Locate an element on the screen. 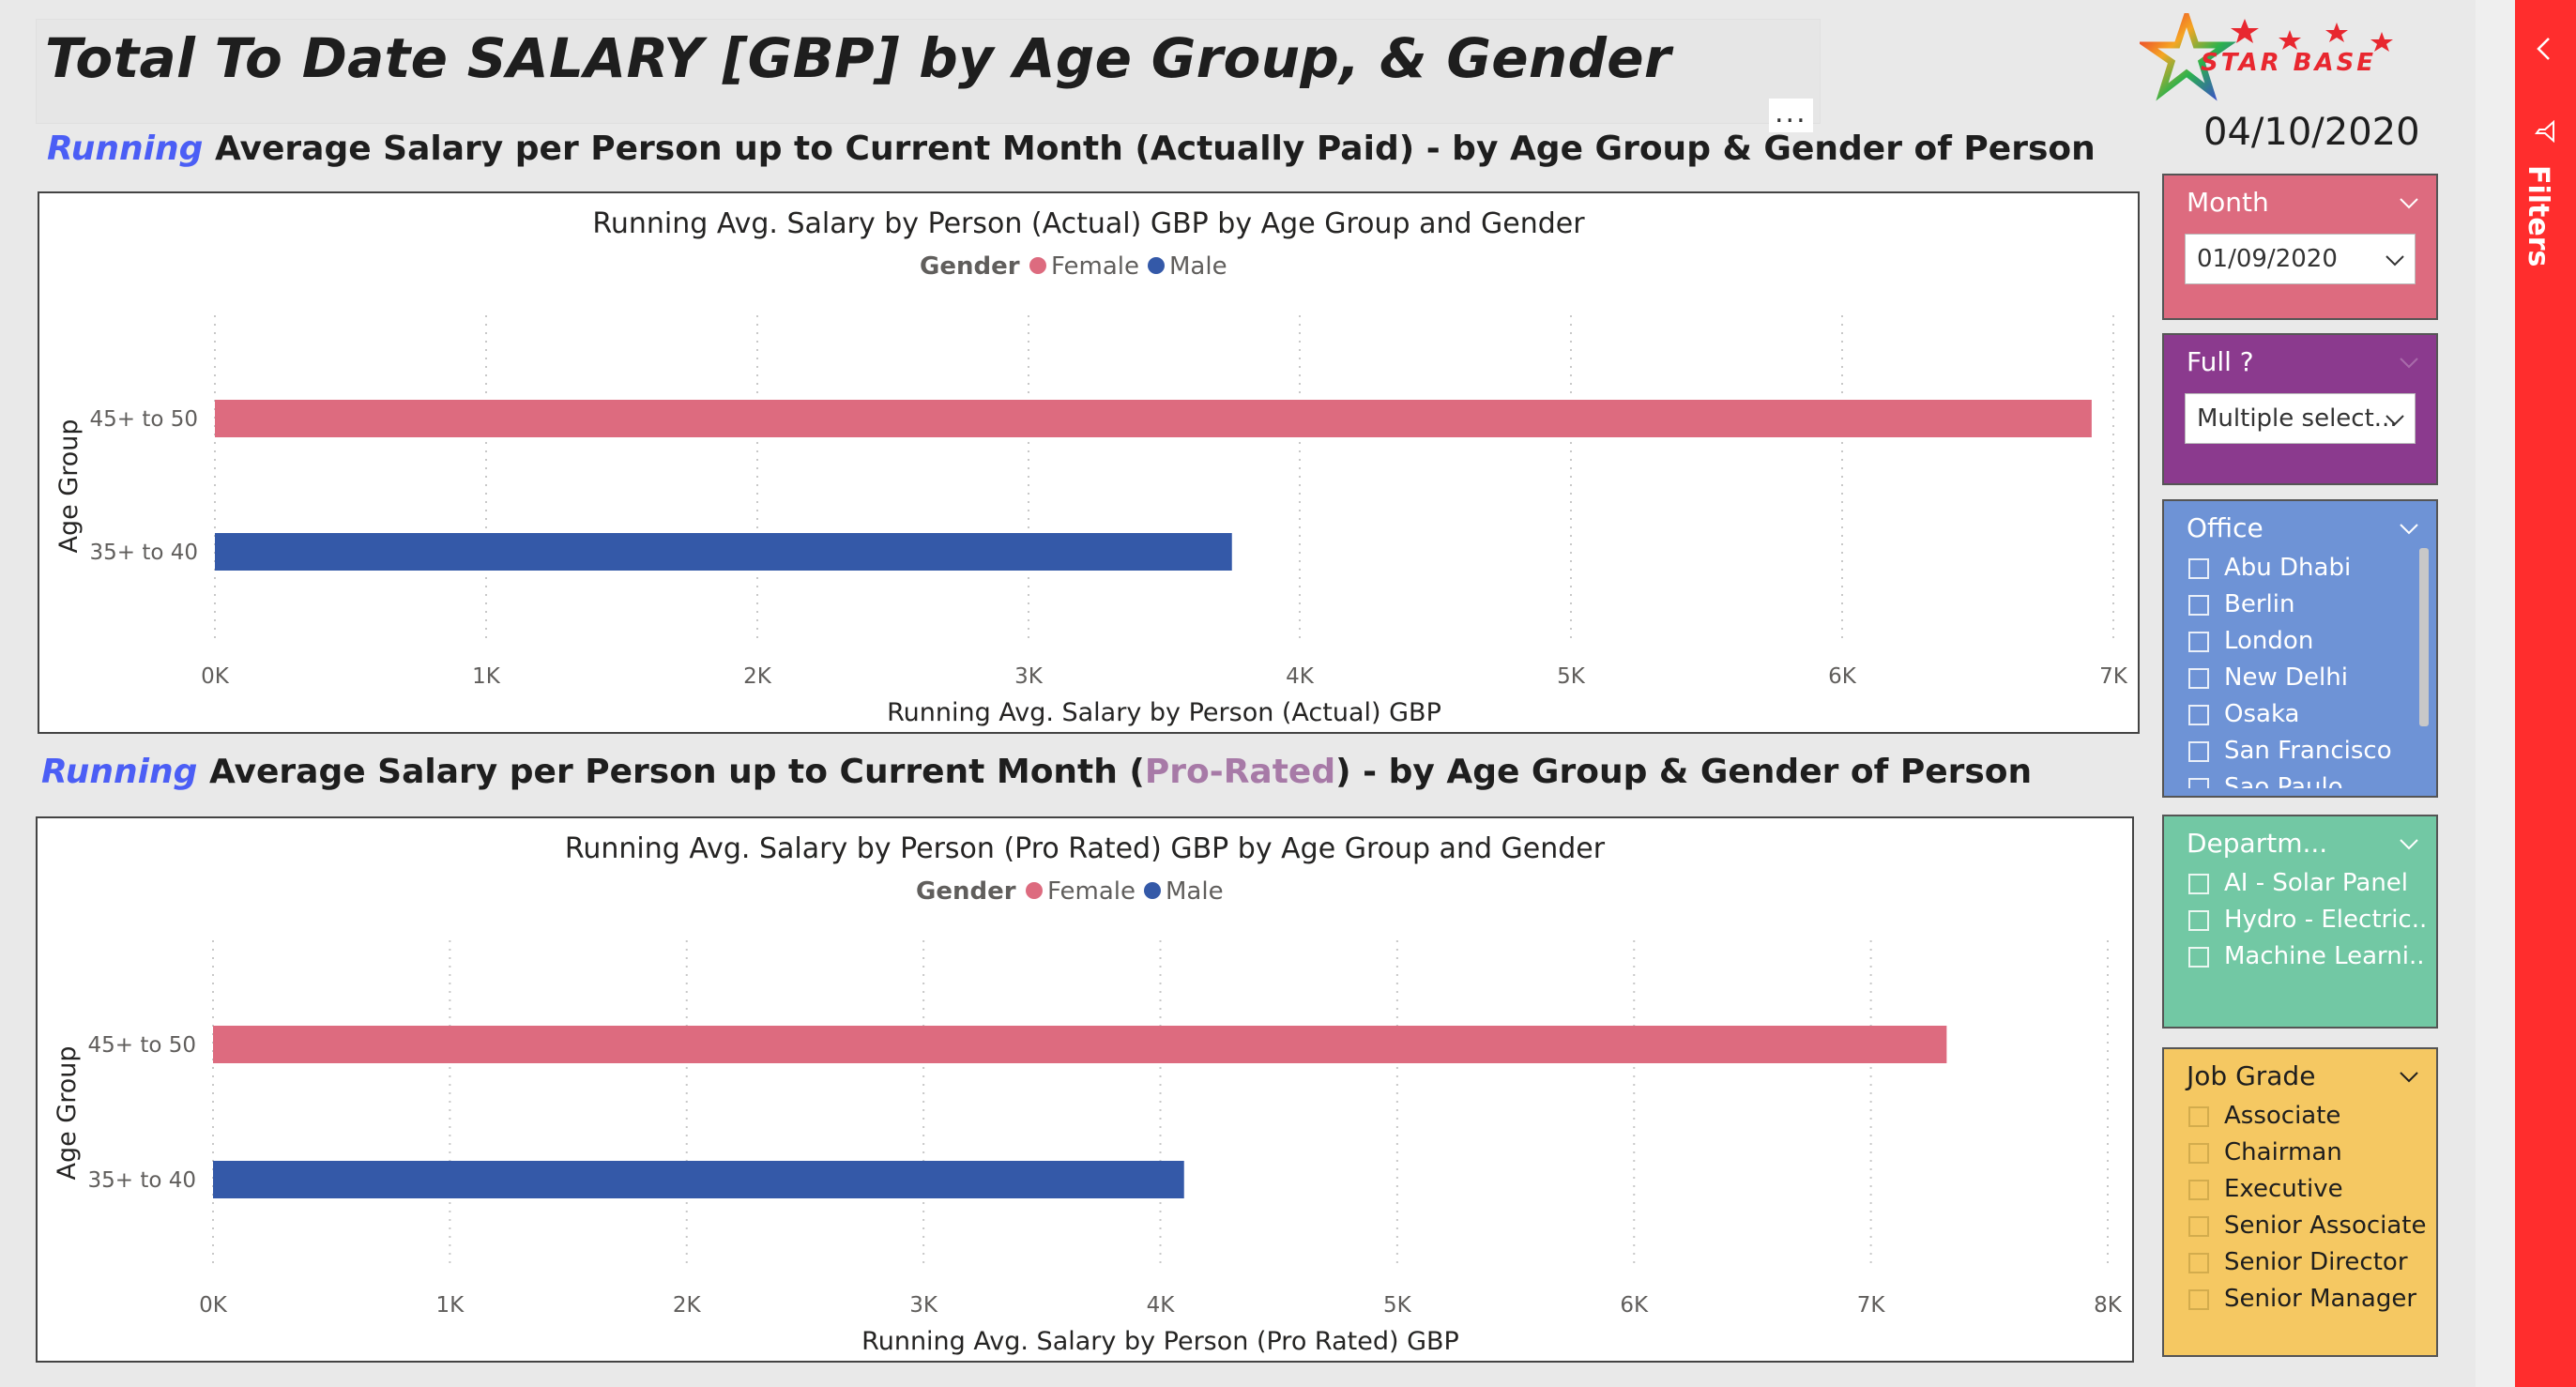  logo-text: STAR BASE is located at coordinates (2289, 63).